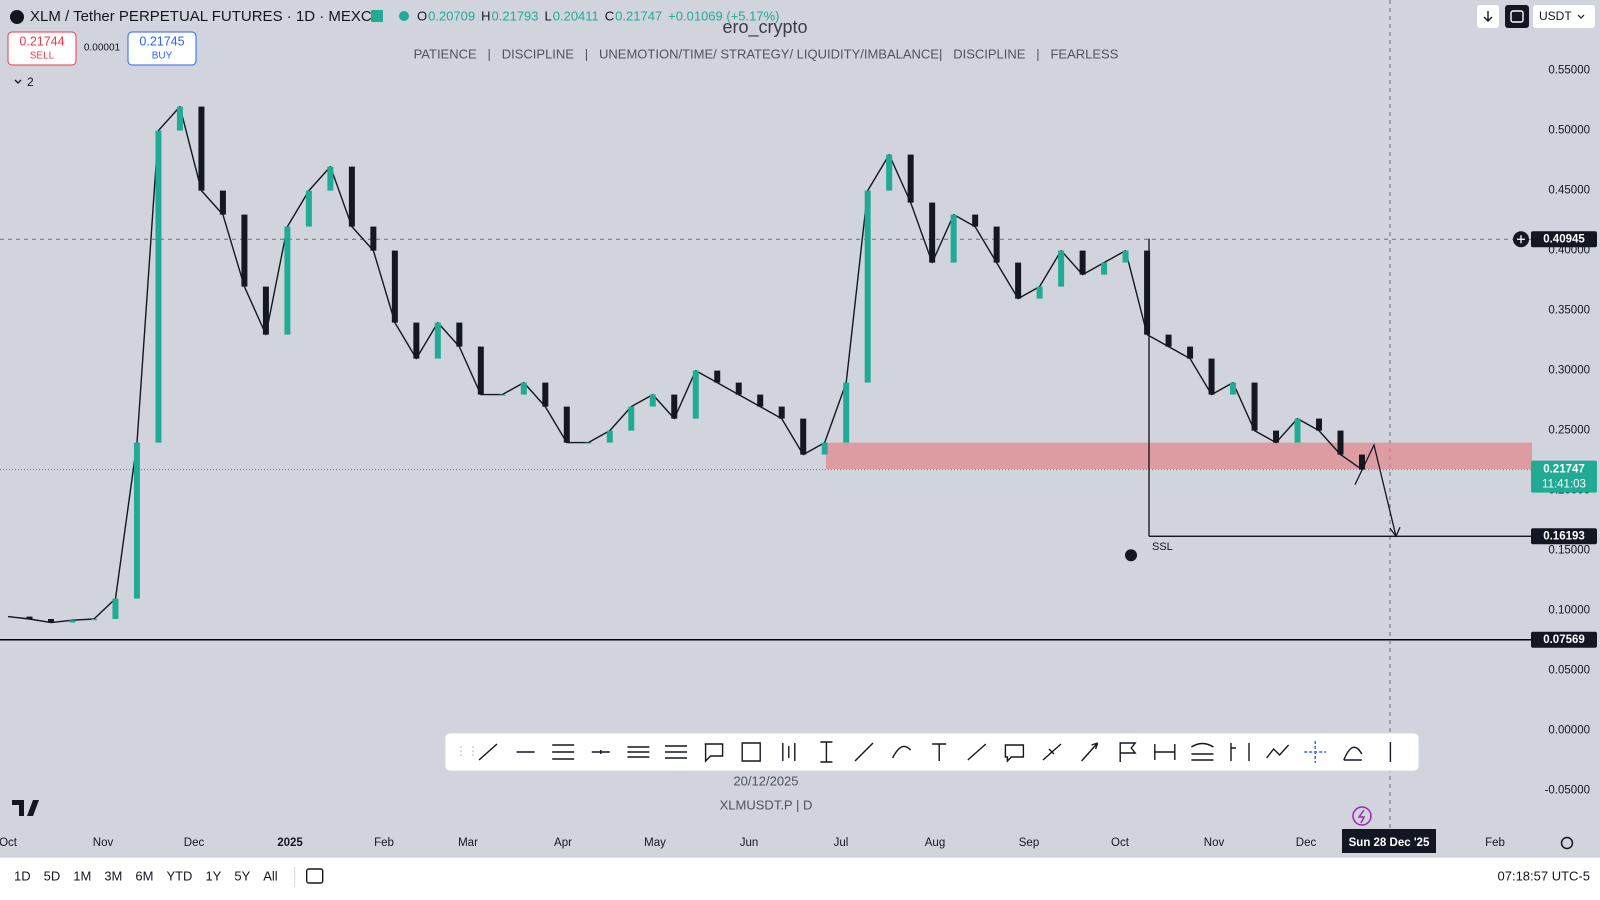 The height and width of the screenshot is (900, 1600). I want to click on price-label: 0.16193, so click(1564, 536).